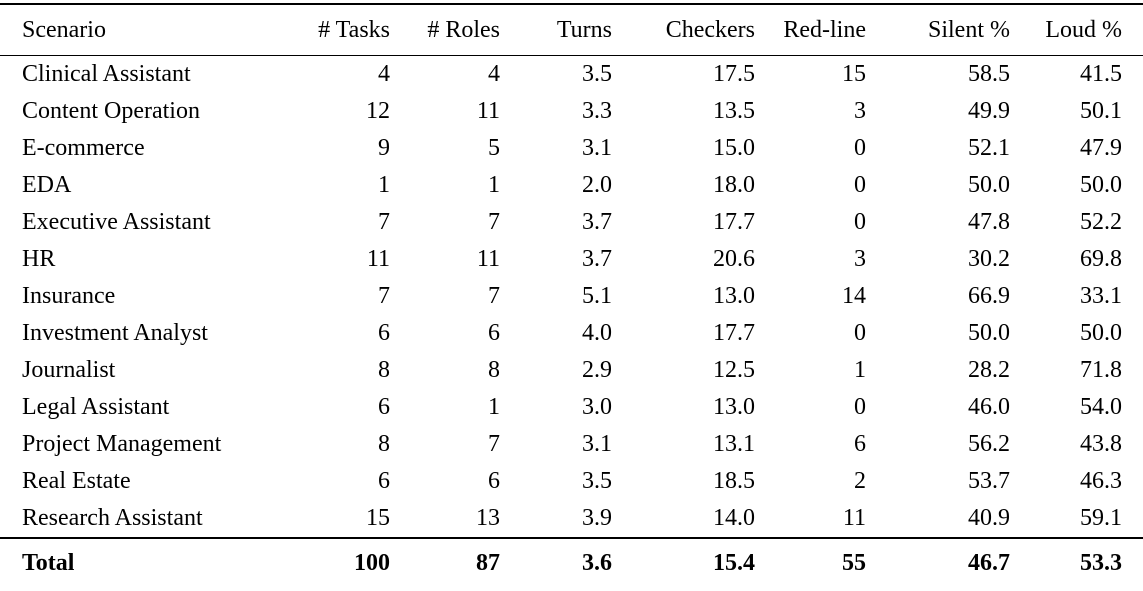 The image size is (1143, 591). What do you see at coordinates (111, 111) in the screenshot?
I see `scenario-cell: Content Operation` at bounding box center [111, 111].